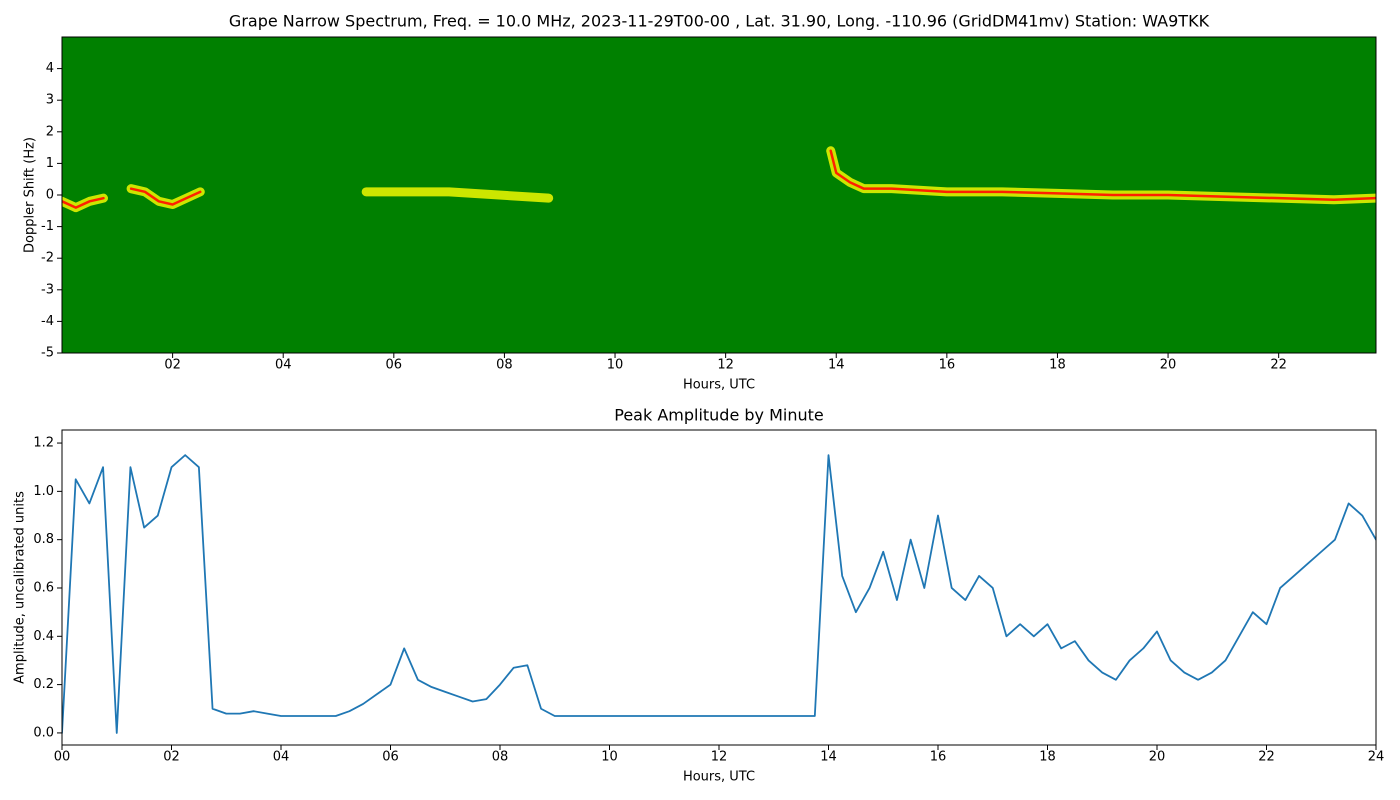  Describe the element at coordinates (43, 732) in the screenshot. I see `y-tick-label: 0.0` at that location.